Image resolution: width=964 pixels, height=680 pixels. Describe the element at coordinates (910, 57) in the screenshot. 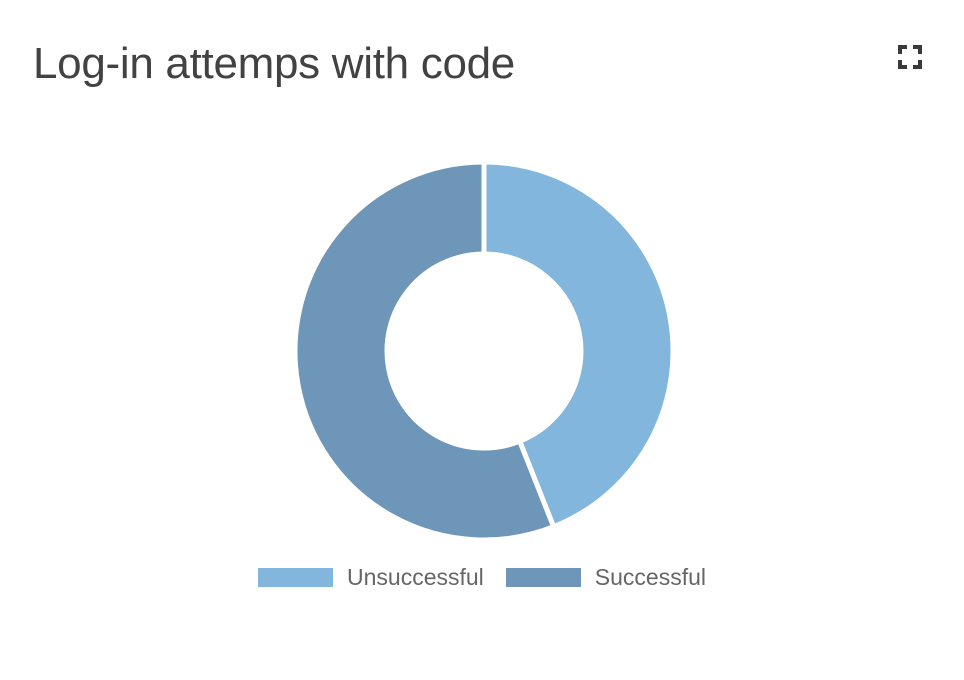

I see `fullscreen-icon` at that location.